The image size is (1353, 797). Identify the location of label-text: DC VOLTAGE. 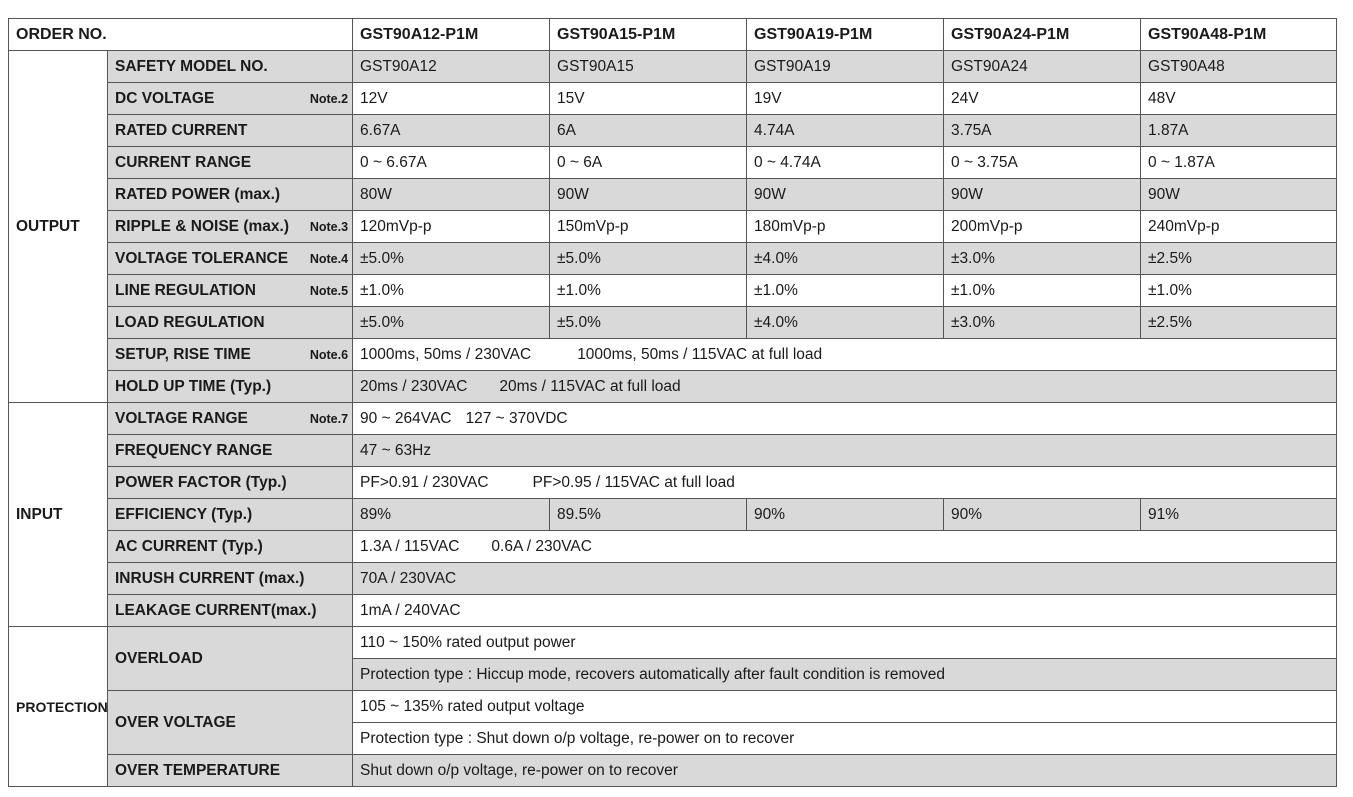
(165, 98).